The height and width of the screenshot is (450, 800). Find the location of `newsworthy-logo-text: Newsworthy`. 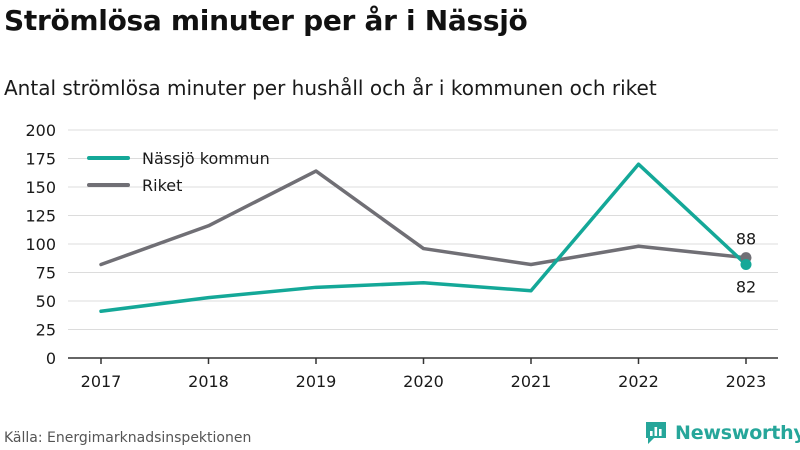

newsworthy-logo-text: Newsworthy is located at coordinates (737, 433).